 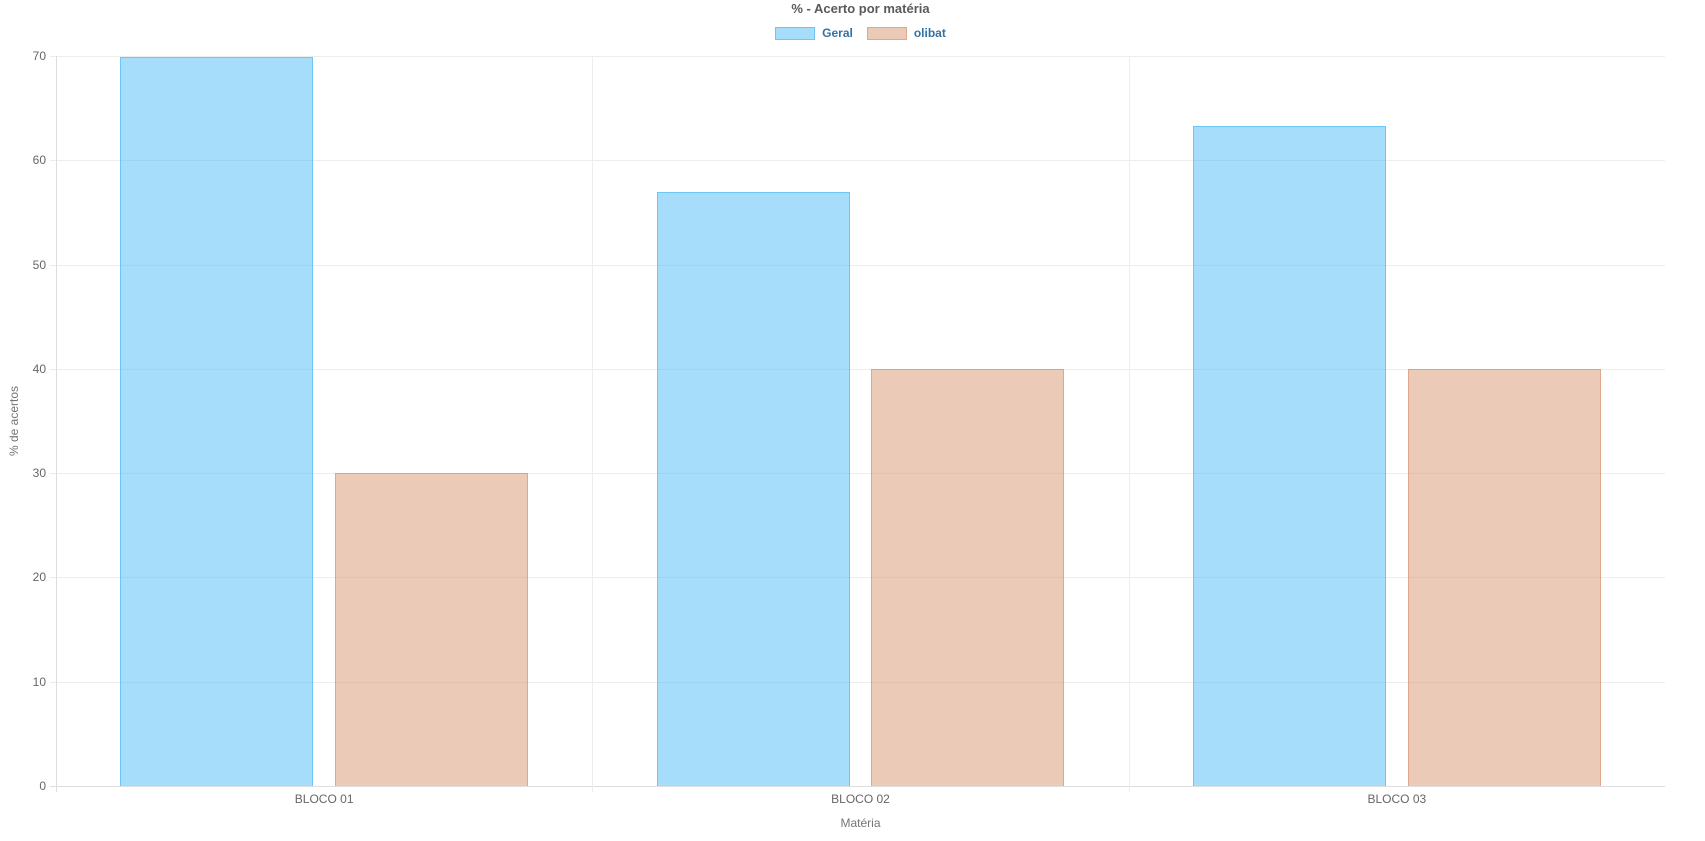 What do you see at coordinates (39, 160) in the screenshot?
I see `y-tick-label: 60` at bounding box center [39, 160].